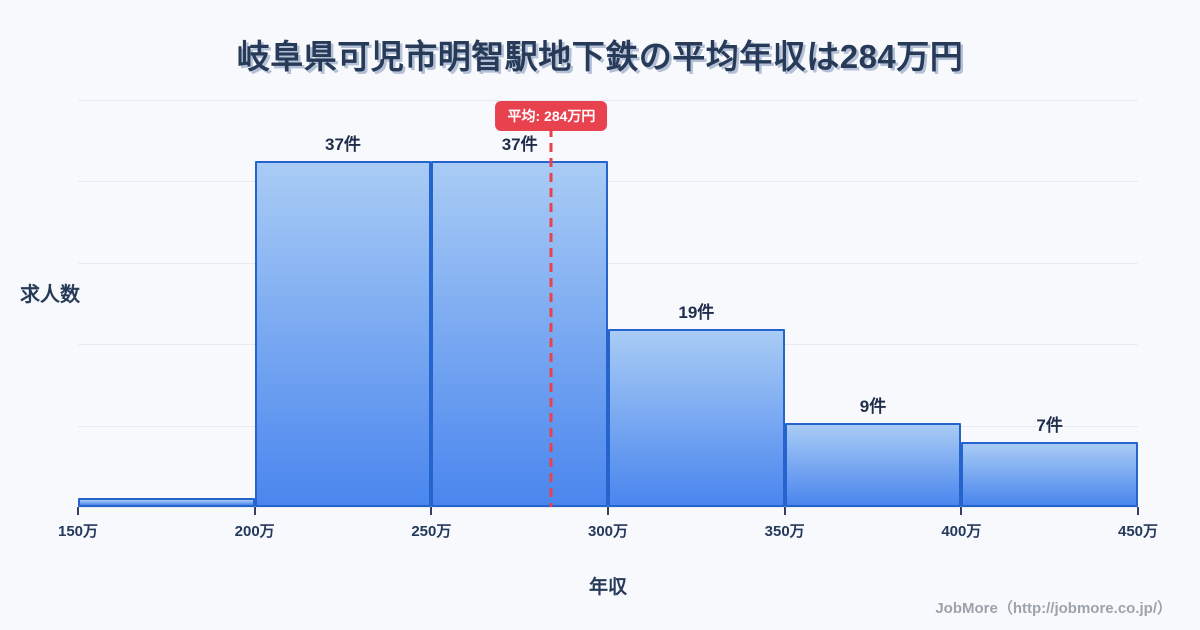 Image resolution: width=1200 pixels, height=630 pixels. What do you see at coordinates (551, 116) in the screenshot?
I see `average-badge: 平均: 284万円` at bounding box center [551, 116].